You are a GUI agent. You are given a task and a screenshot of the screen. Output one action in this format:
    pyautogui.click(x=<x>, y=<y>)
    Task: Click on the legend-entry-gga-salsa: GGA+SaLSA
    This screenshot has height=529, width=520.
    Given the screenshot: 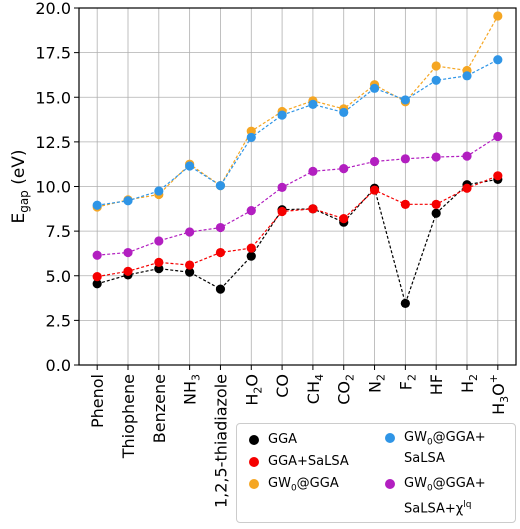 What is the action you would take?
    pyautogui.click(x=299, y=462)
    